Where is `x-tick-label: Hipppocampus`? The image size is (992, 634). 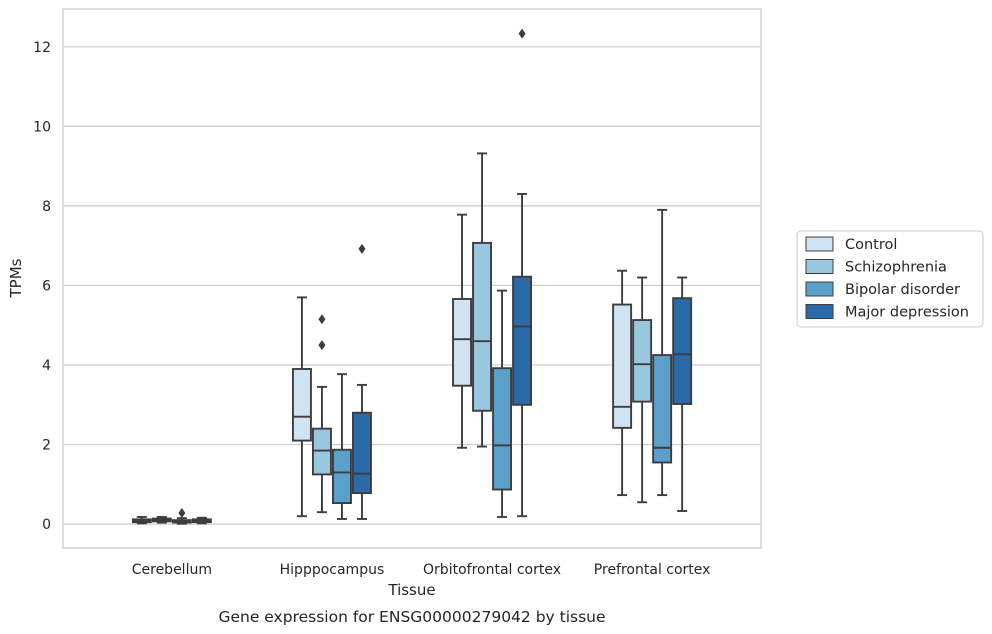 x-tick-label: Hipppocampus is located at coordinates (332, 570).